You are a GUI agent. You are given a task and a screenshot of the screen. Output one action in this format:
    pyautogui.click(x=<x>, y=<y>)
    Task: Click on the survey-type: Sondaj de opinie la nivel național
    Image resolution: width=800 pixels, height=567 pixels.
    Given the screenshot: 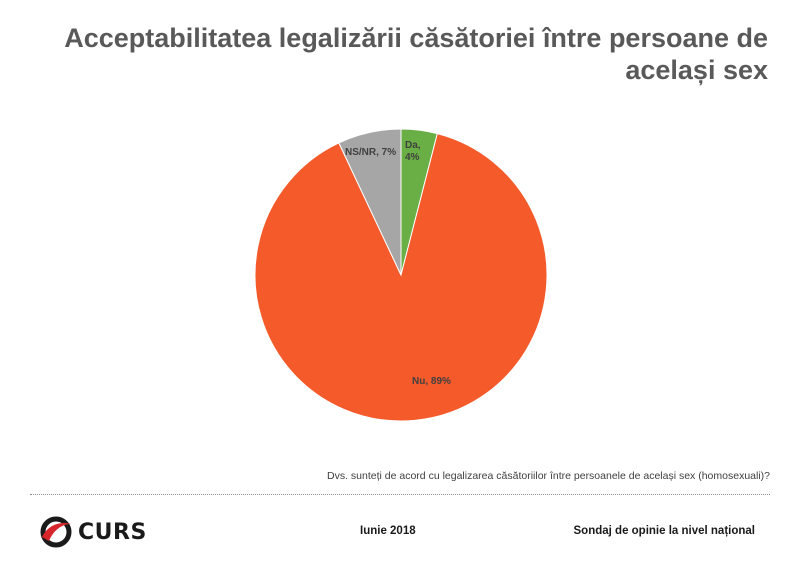 What is the action you would take?
    pyautogui.click(x=664, y=531)
    